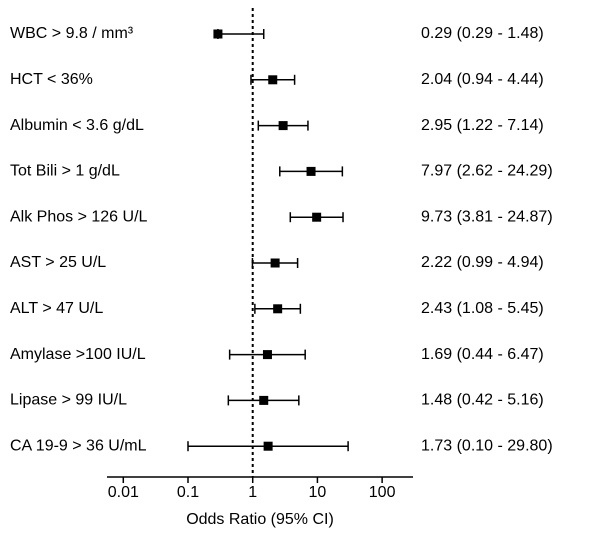 The height and width of the screenshot is (544, 601). Describe the element at coordinates (79, 216) in the screenshot. I see `row-label: Alk Phos > 126 U/L` at that location.